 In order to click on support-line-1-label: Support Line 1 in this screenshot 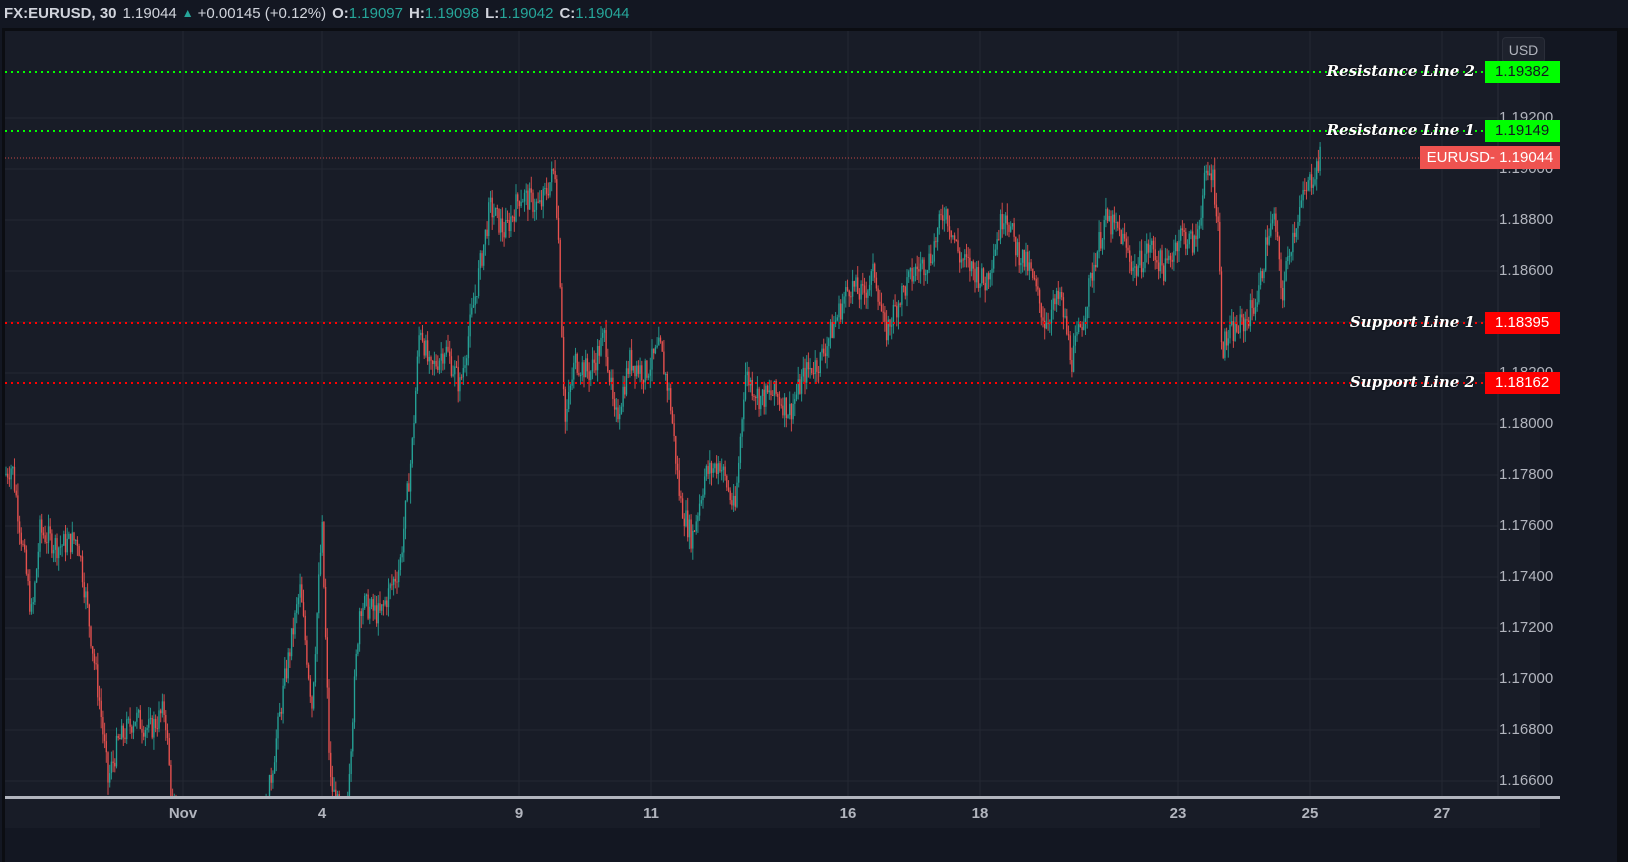, I will do `click(1412, 322)`.